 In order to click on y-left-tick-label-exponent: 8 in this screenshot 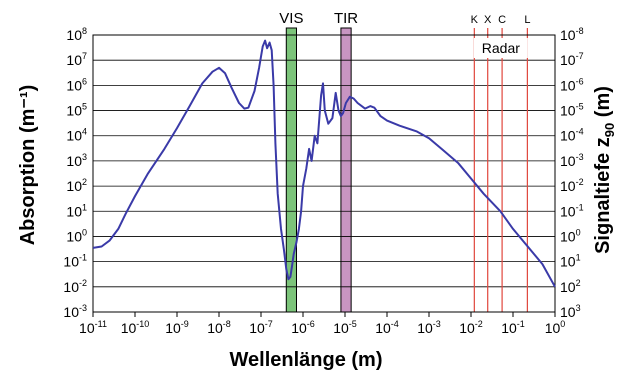, I will do `click(84, 31)`.